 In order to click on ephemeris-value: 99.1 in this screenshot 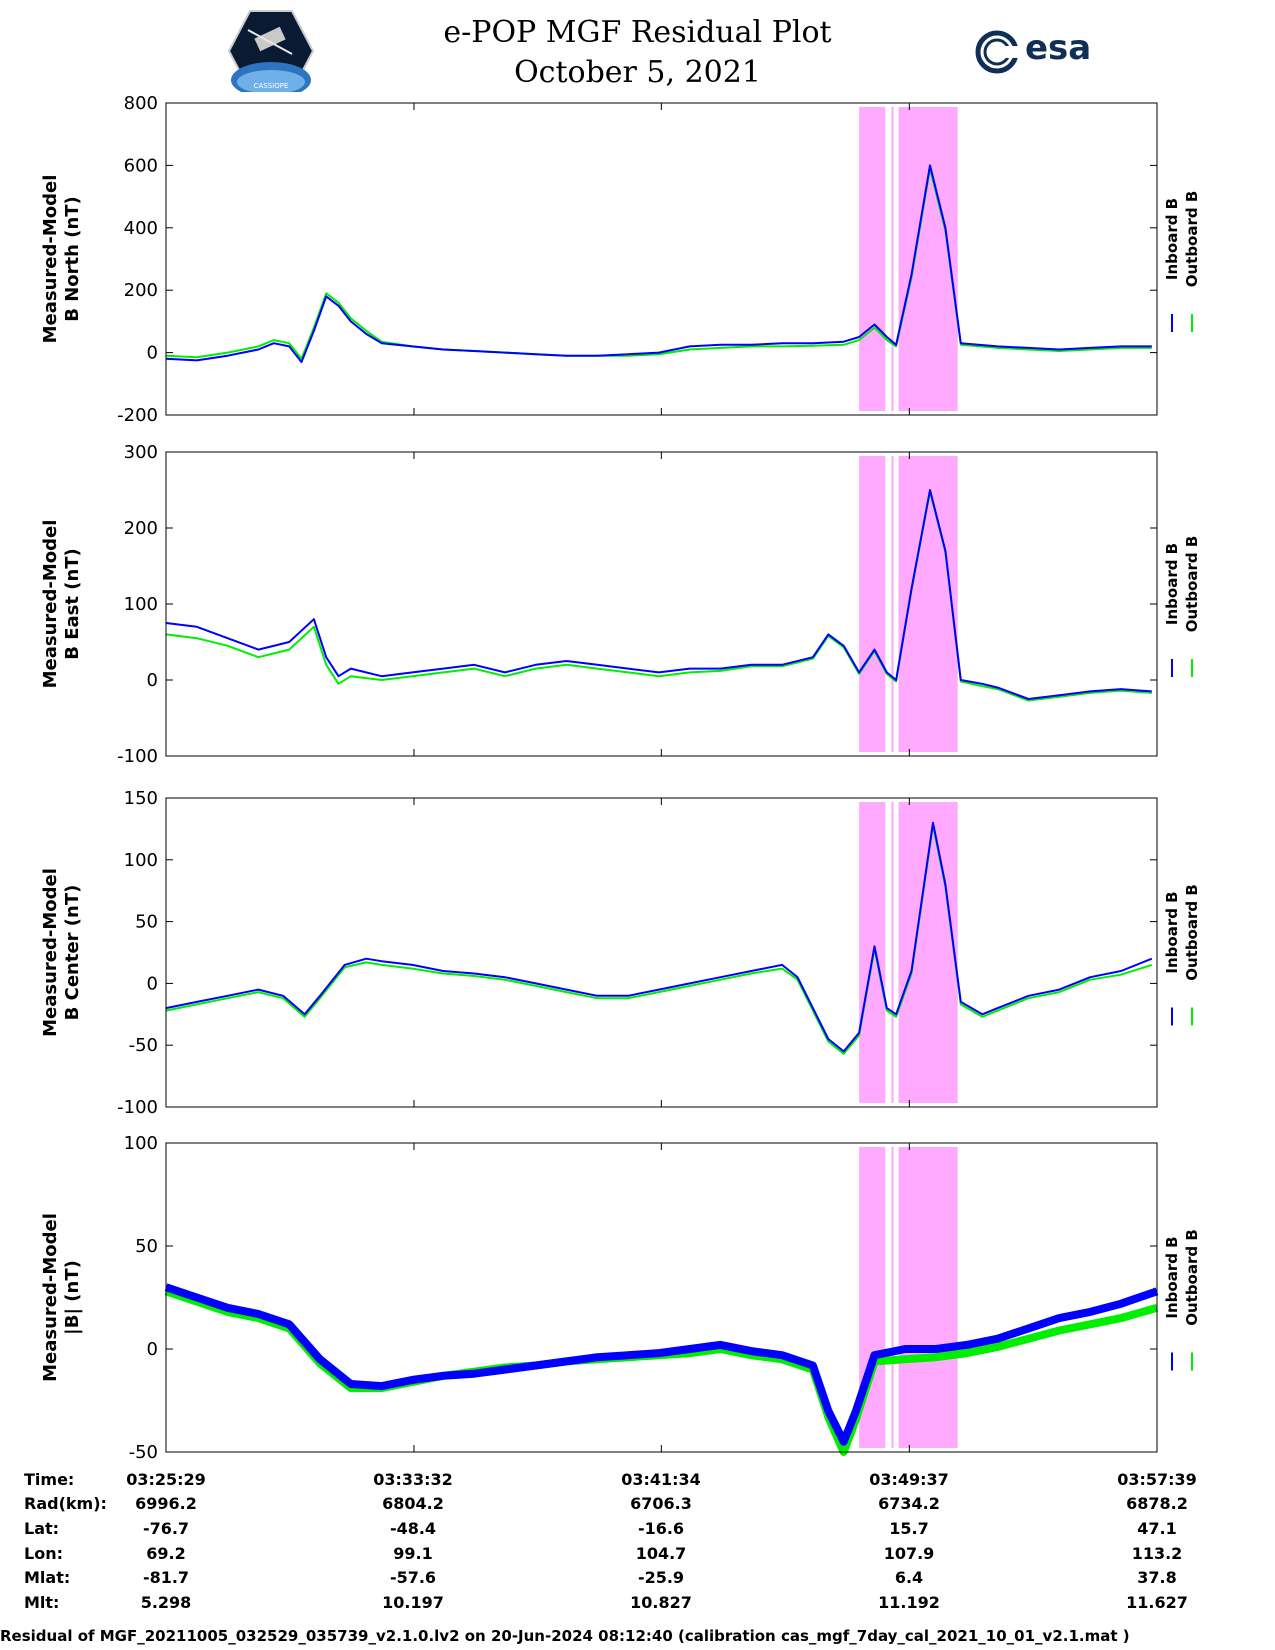, I will do `click(413, 1553)`.